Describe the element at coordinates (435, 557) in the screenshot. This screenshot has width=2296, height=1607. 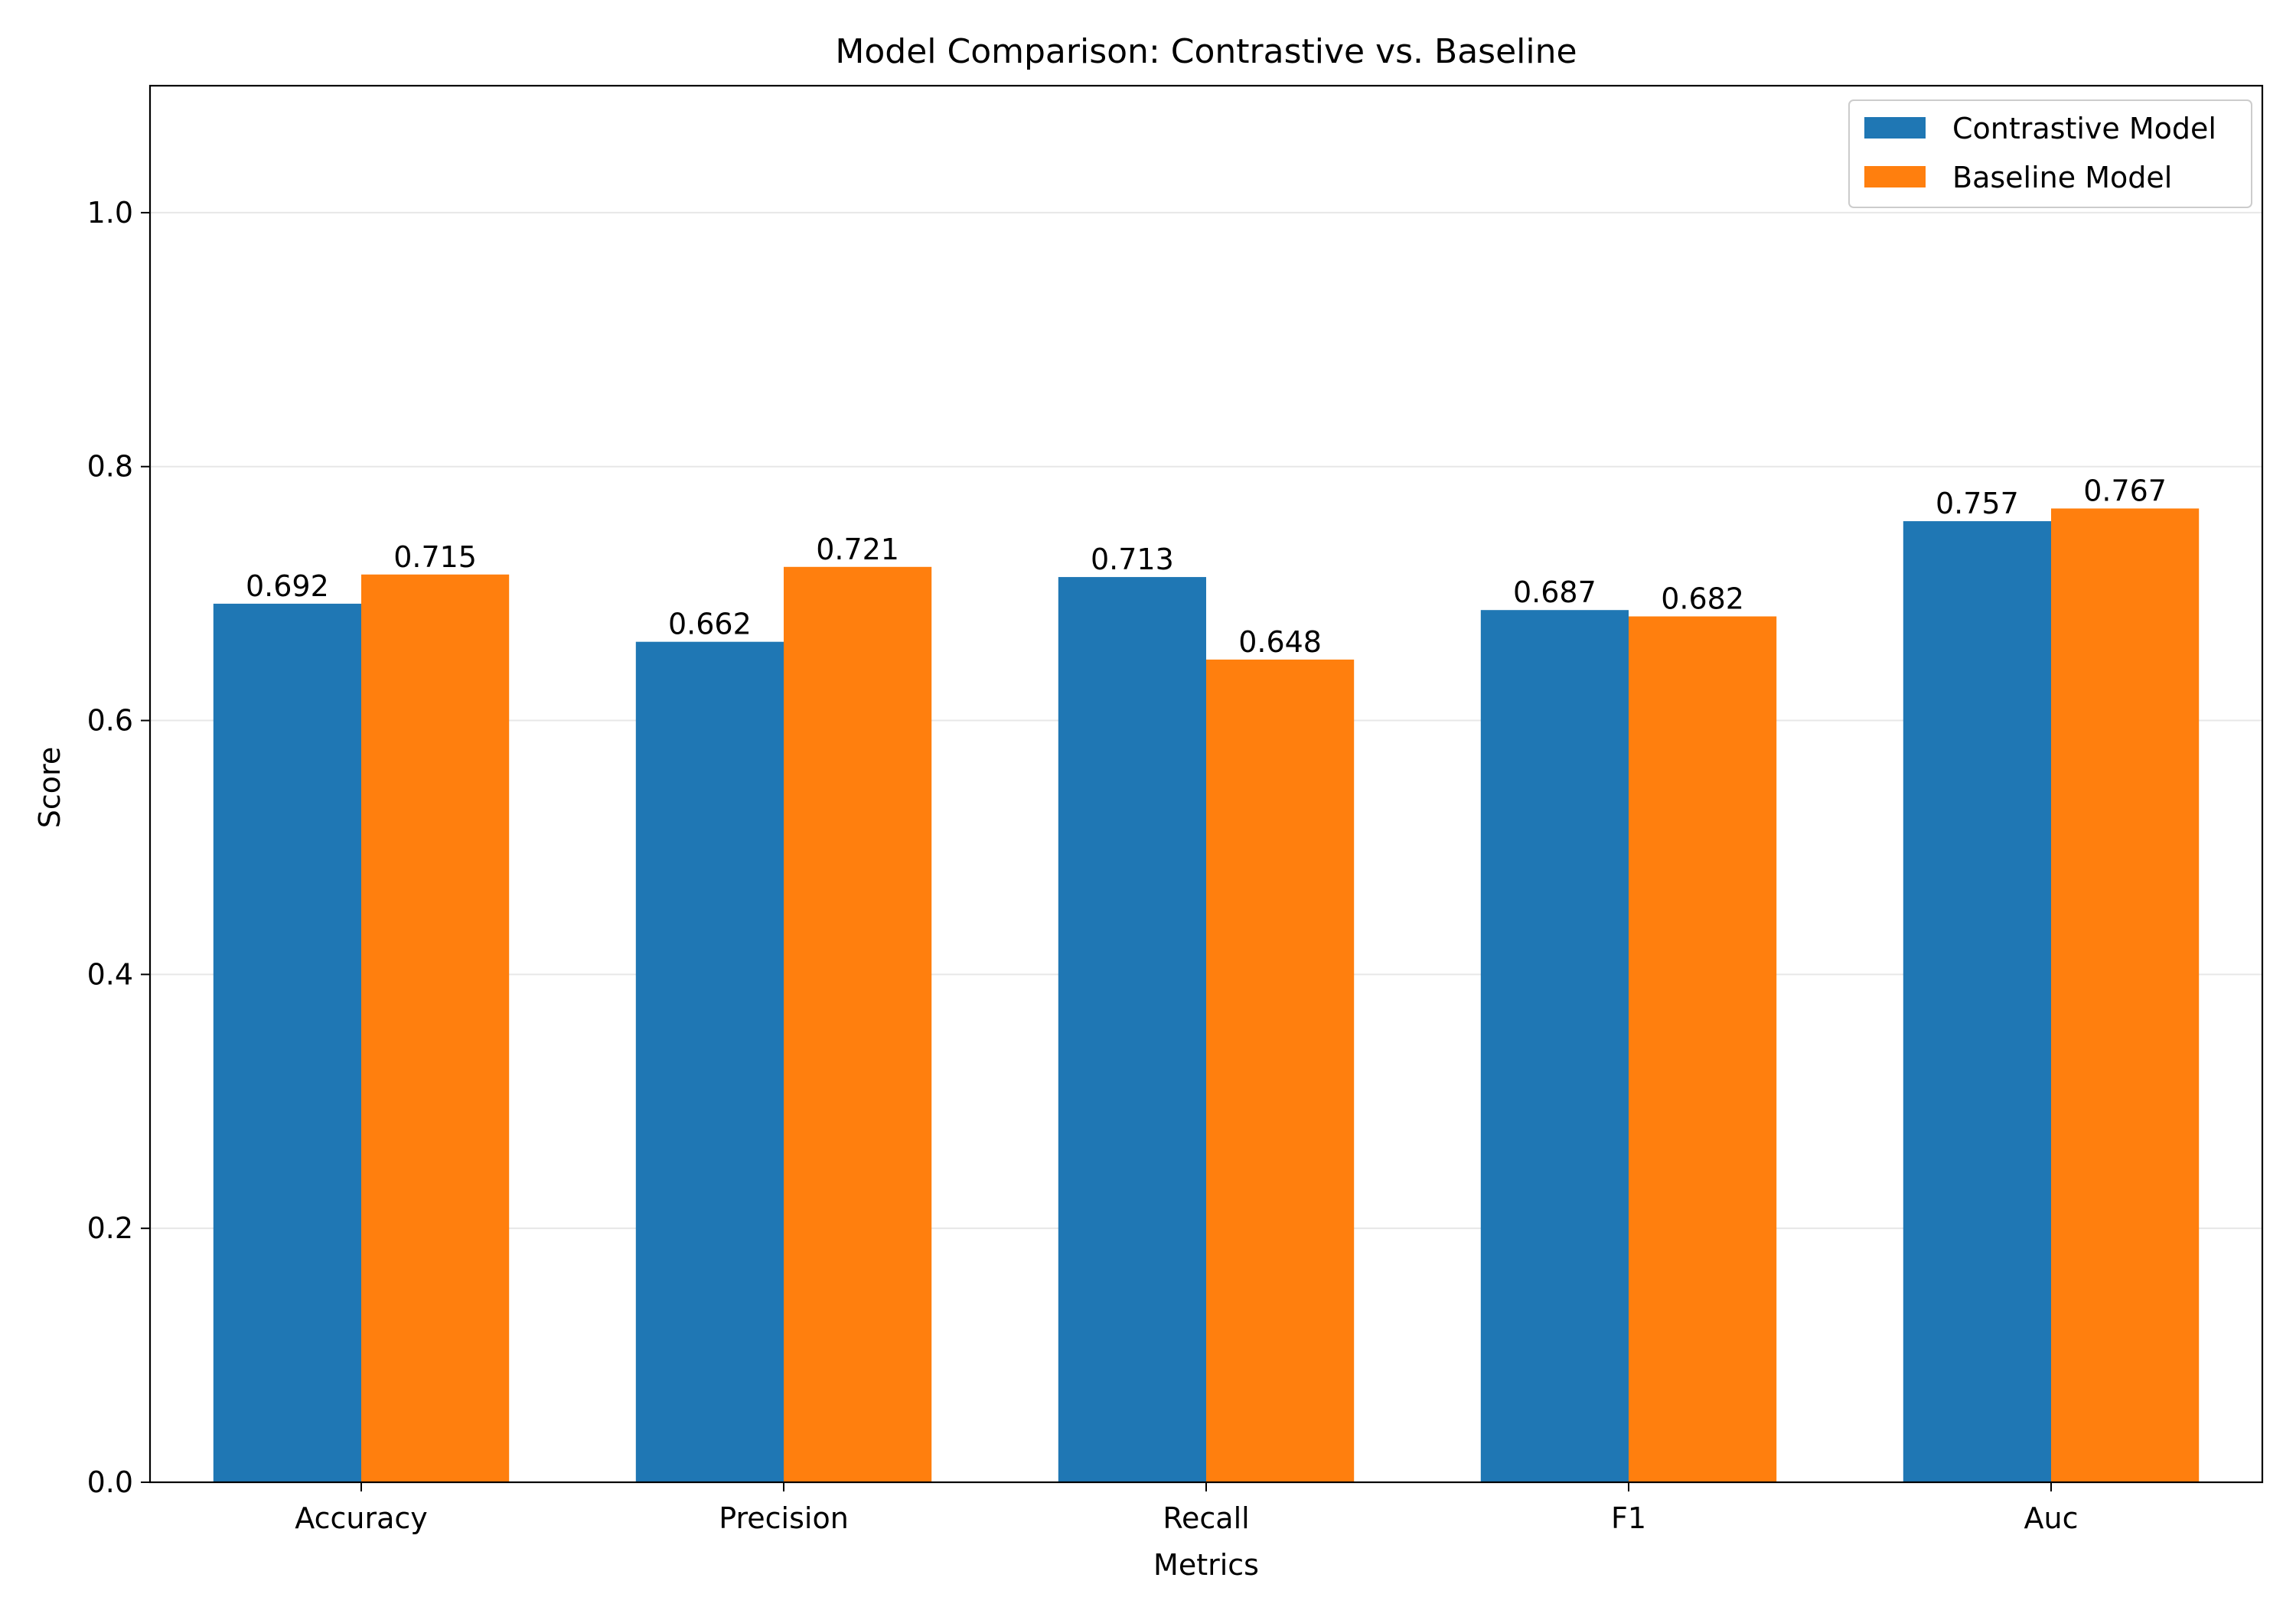
I see `data-label: 0.715` at that location.